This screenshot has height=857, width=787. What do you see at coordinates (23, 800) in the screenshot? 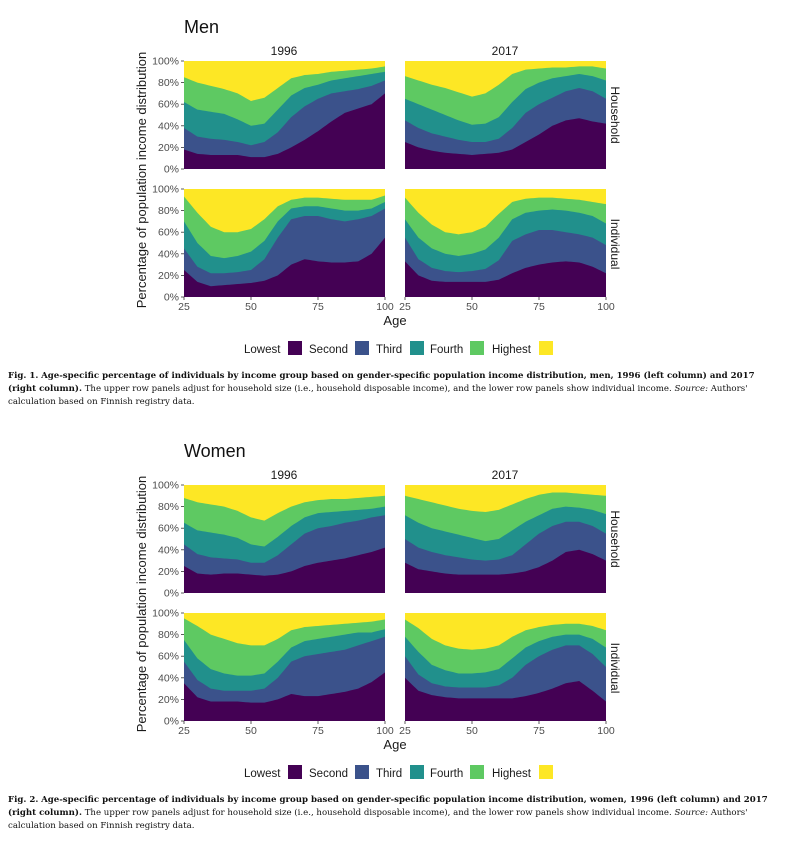
I see `caption-label: Fig. 2.` at bounding box center [23, 800].